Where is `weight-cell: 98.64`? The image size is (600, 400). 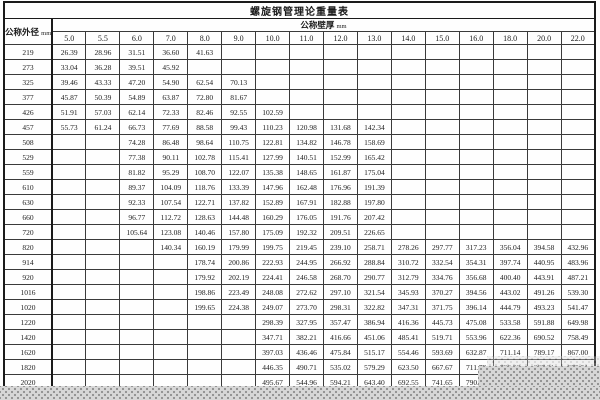 weight-cell: 98.64 is located at coordinates (205, 142).